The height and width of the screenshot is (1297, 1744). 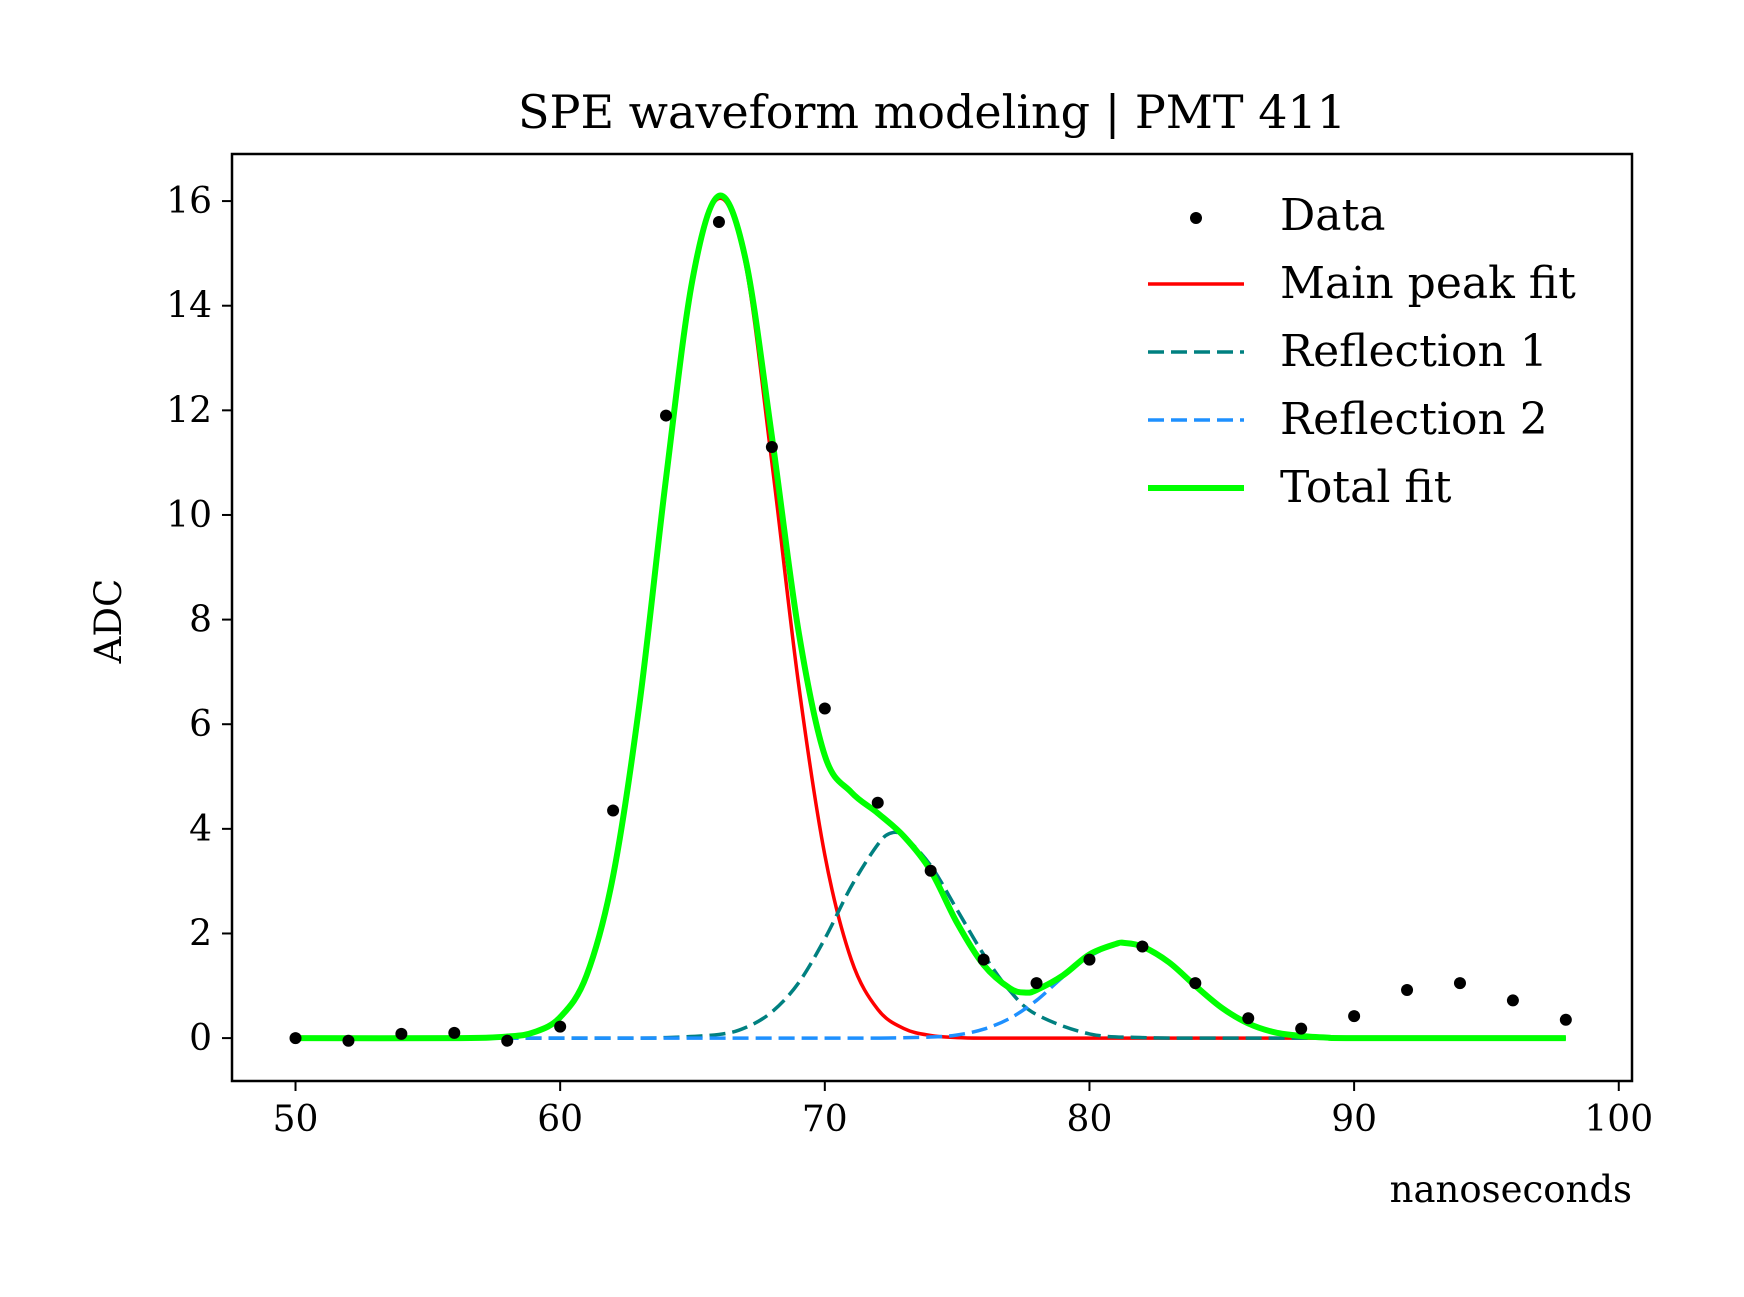 I want to click on x-axis-ticks: 50 60 70 80 90 100, so click(x=963, y=1110).